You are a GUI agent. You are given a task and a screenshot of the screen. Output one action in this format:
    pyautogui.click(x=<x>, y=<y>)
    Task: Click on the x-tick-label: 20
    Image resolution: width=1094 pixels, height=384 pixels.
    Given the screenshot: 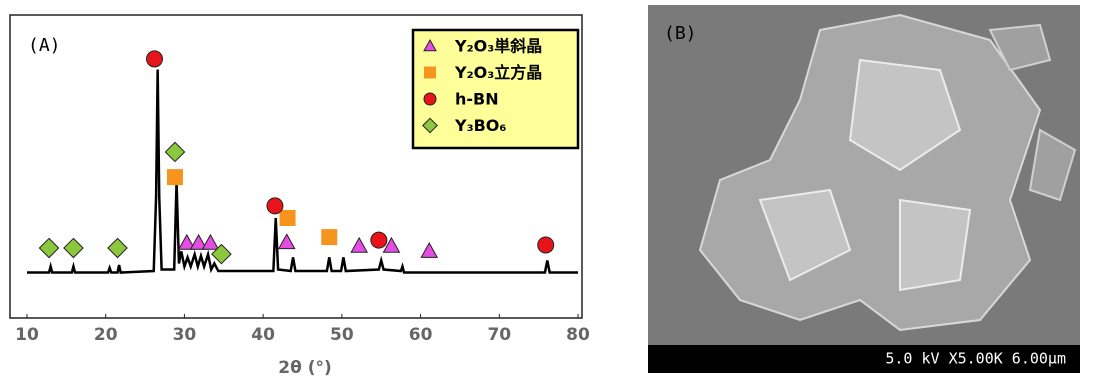 What is the action you would take?
    pyautogui.click(x=106, y=335)
    